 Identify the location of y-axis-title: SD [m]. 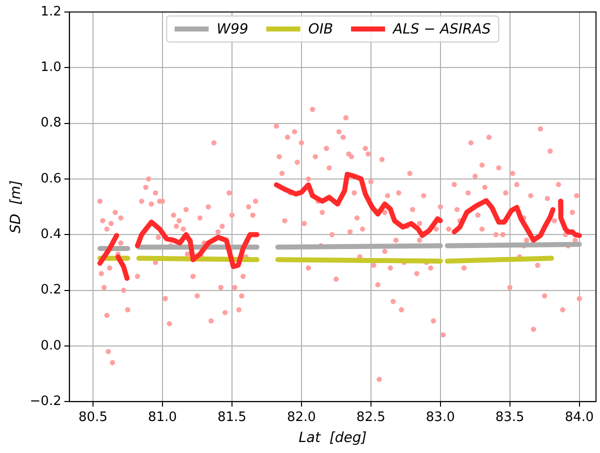
(16, 207).